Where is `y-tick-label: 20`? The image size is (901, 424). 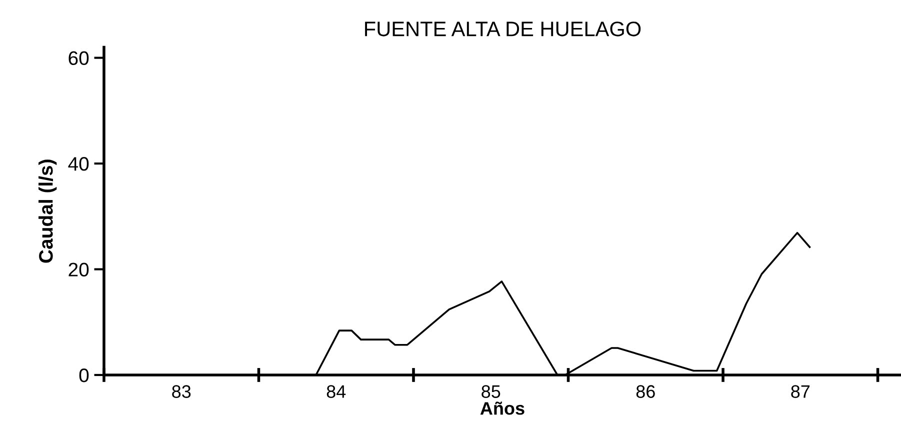 y-tick-label: 20 is located at coordinates (78, 269).